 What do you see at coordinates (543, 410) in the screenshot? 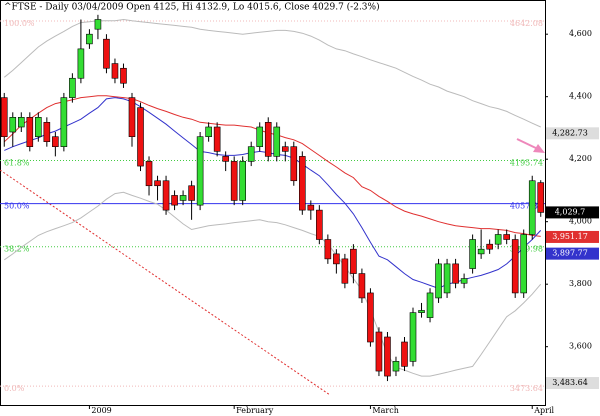
I see `x-tick-label: April` at bounding box center [543, 410].